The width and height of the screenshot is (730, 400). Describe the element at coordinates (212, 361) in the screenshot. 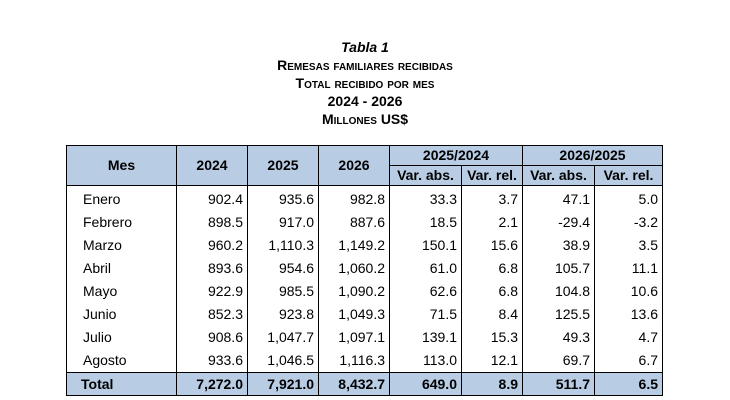

I see `cell-value-2024: 933.6` at that location.